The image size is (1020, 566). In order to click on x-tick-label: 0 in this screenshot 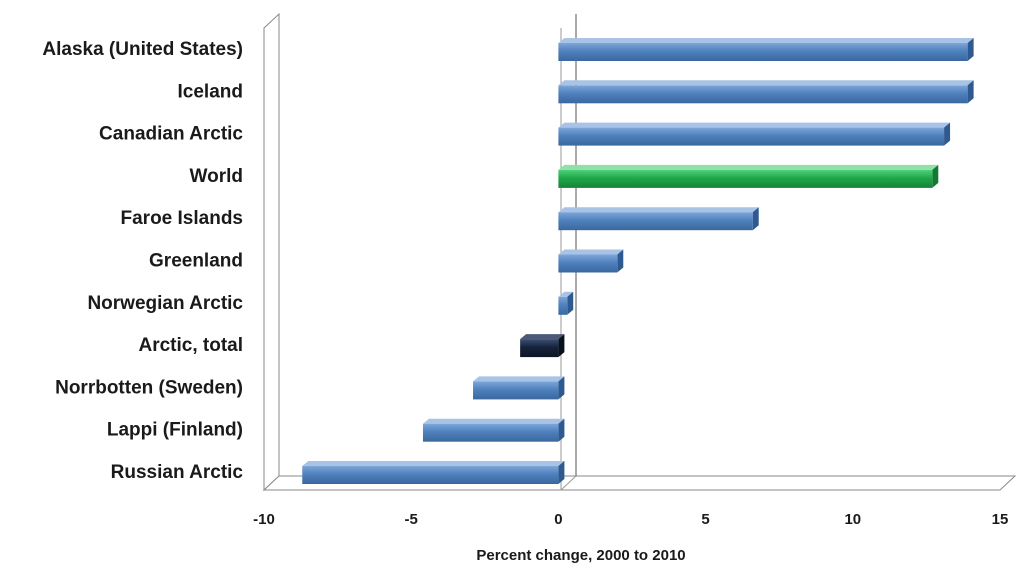, I will do `click(558, 519)`.